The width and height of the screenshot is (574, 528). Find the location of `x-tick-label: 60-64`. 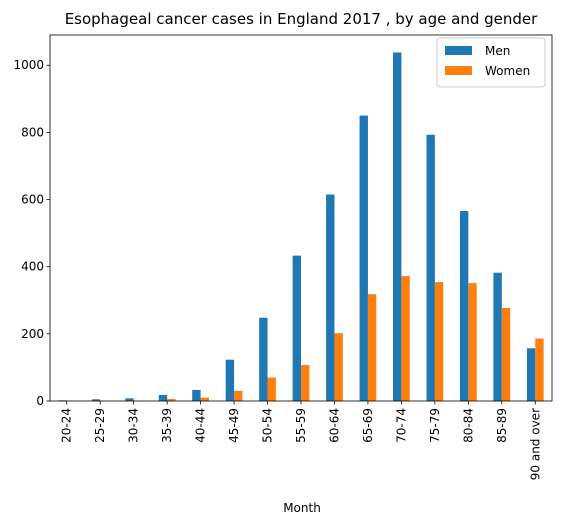

x-tick-label: 60-64 is located at coordinates (334, 425).